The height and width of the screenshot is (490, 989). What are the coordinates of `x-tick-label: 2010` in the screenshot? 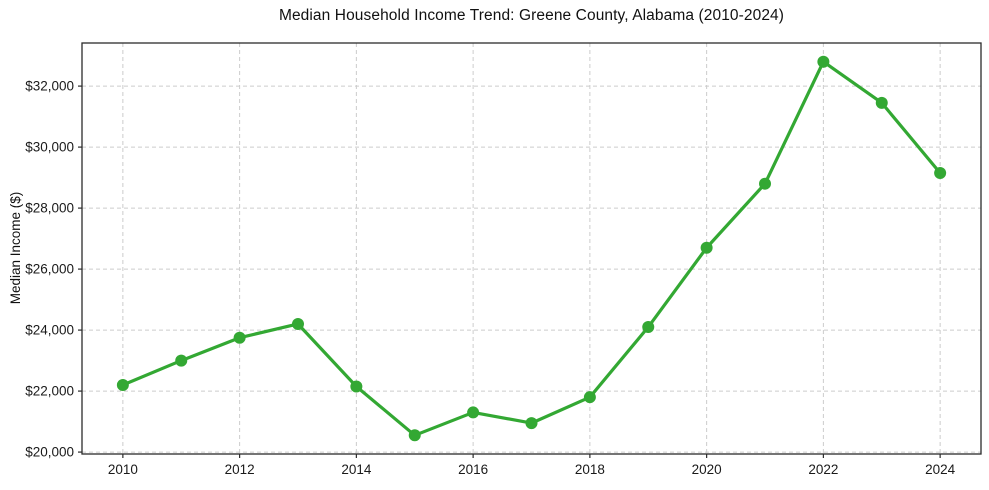 It's located at (123, 469).